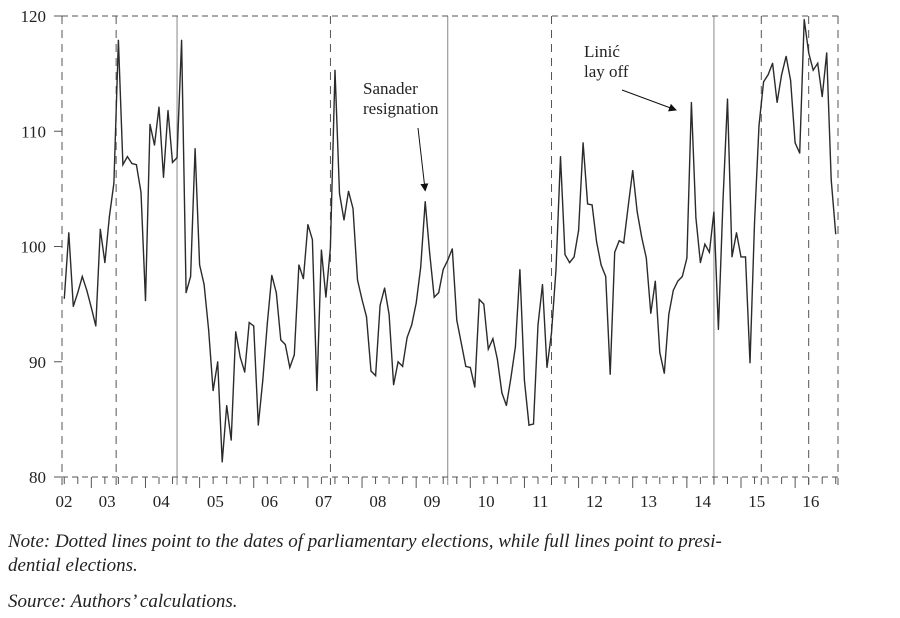 The height and width of the screenshot is (618, 900). What do you see at coordinates (602, 51) in the screenshot?
I see `annotation-linic-text: Linić` at bounding box center [602, 51].